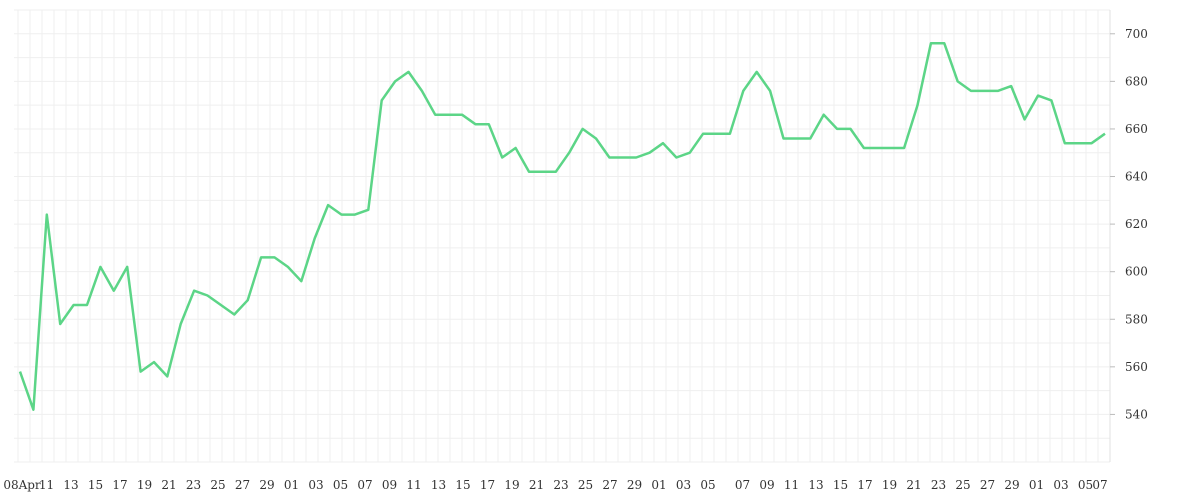 The image size is (1200, 500). What do you see at coordinates (1136, 34) in the screenshot?
I see `y-tick-label: 700` at bounding box center [1136, 34].